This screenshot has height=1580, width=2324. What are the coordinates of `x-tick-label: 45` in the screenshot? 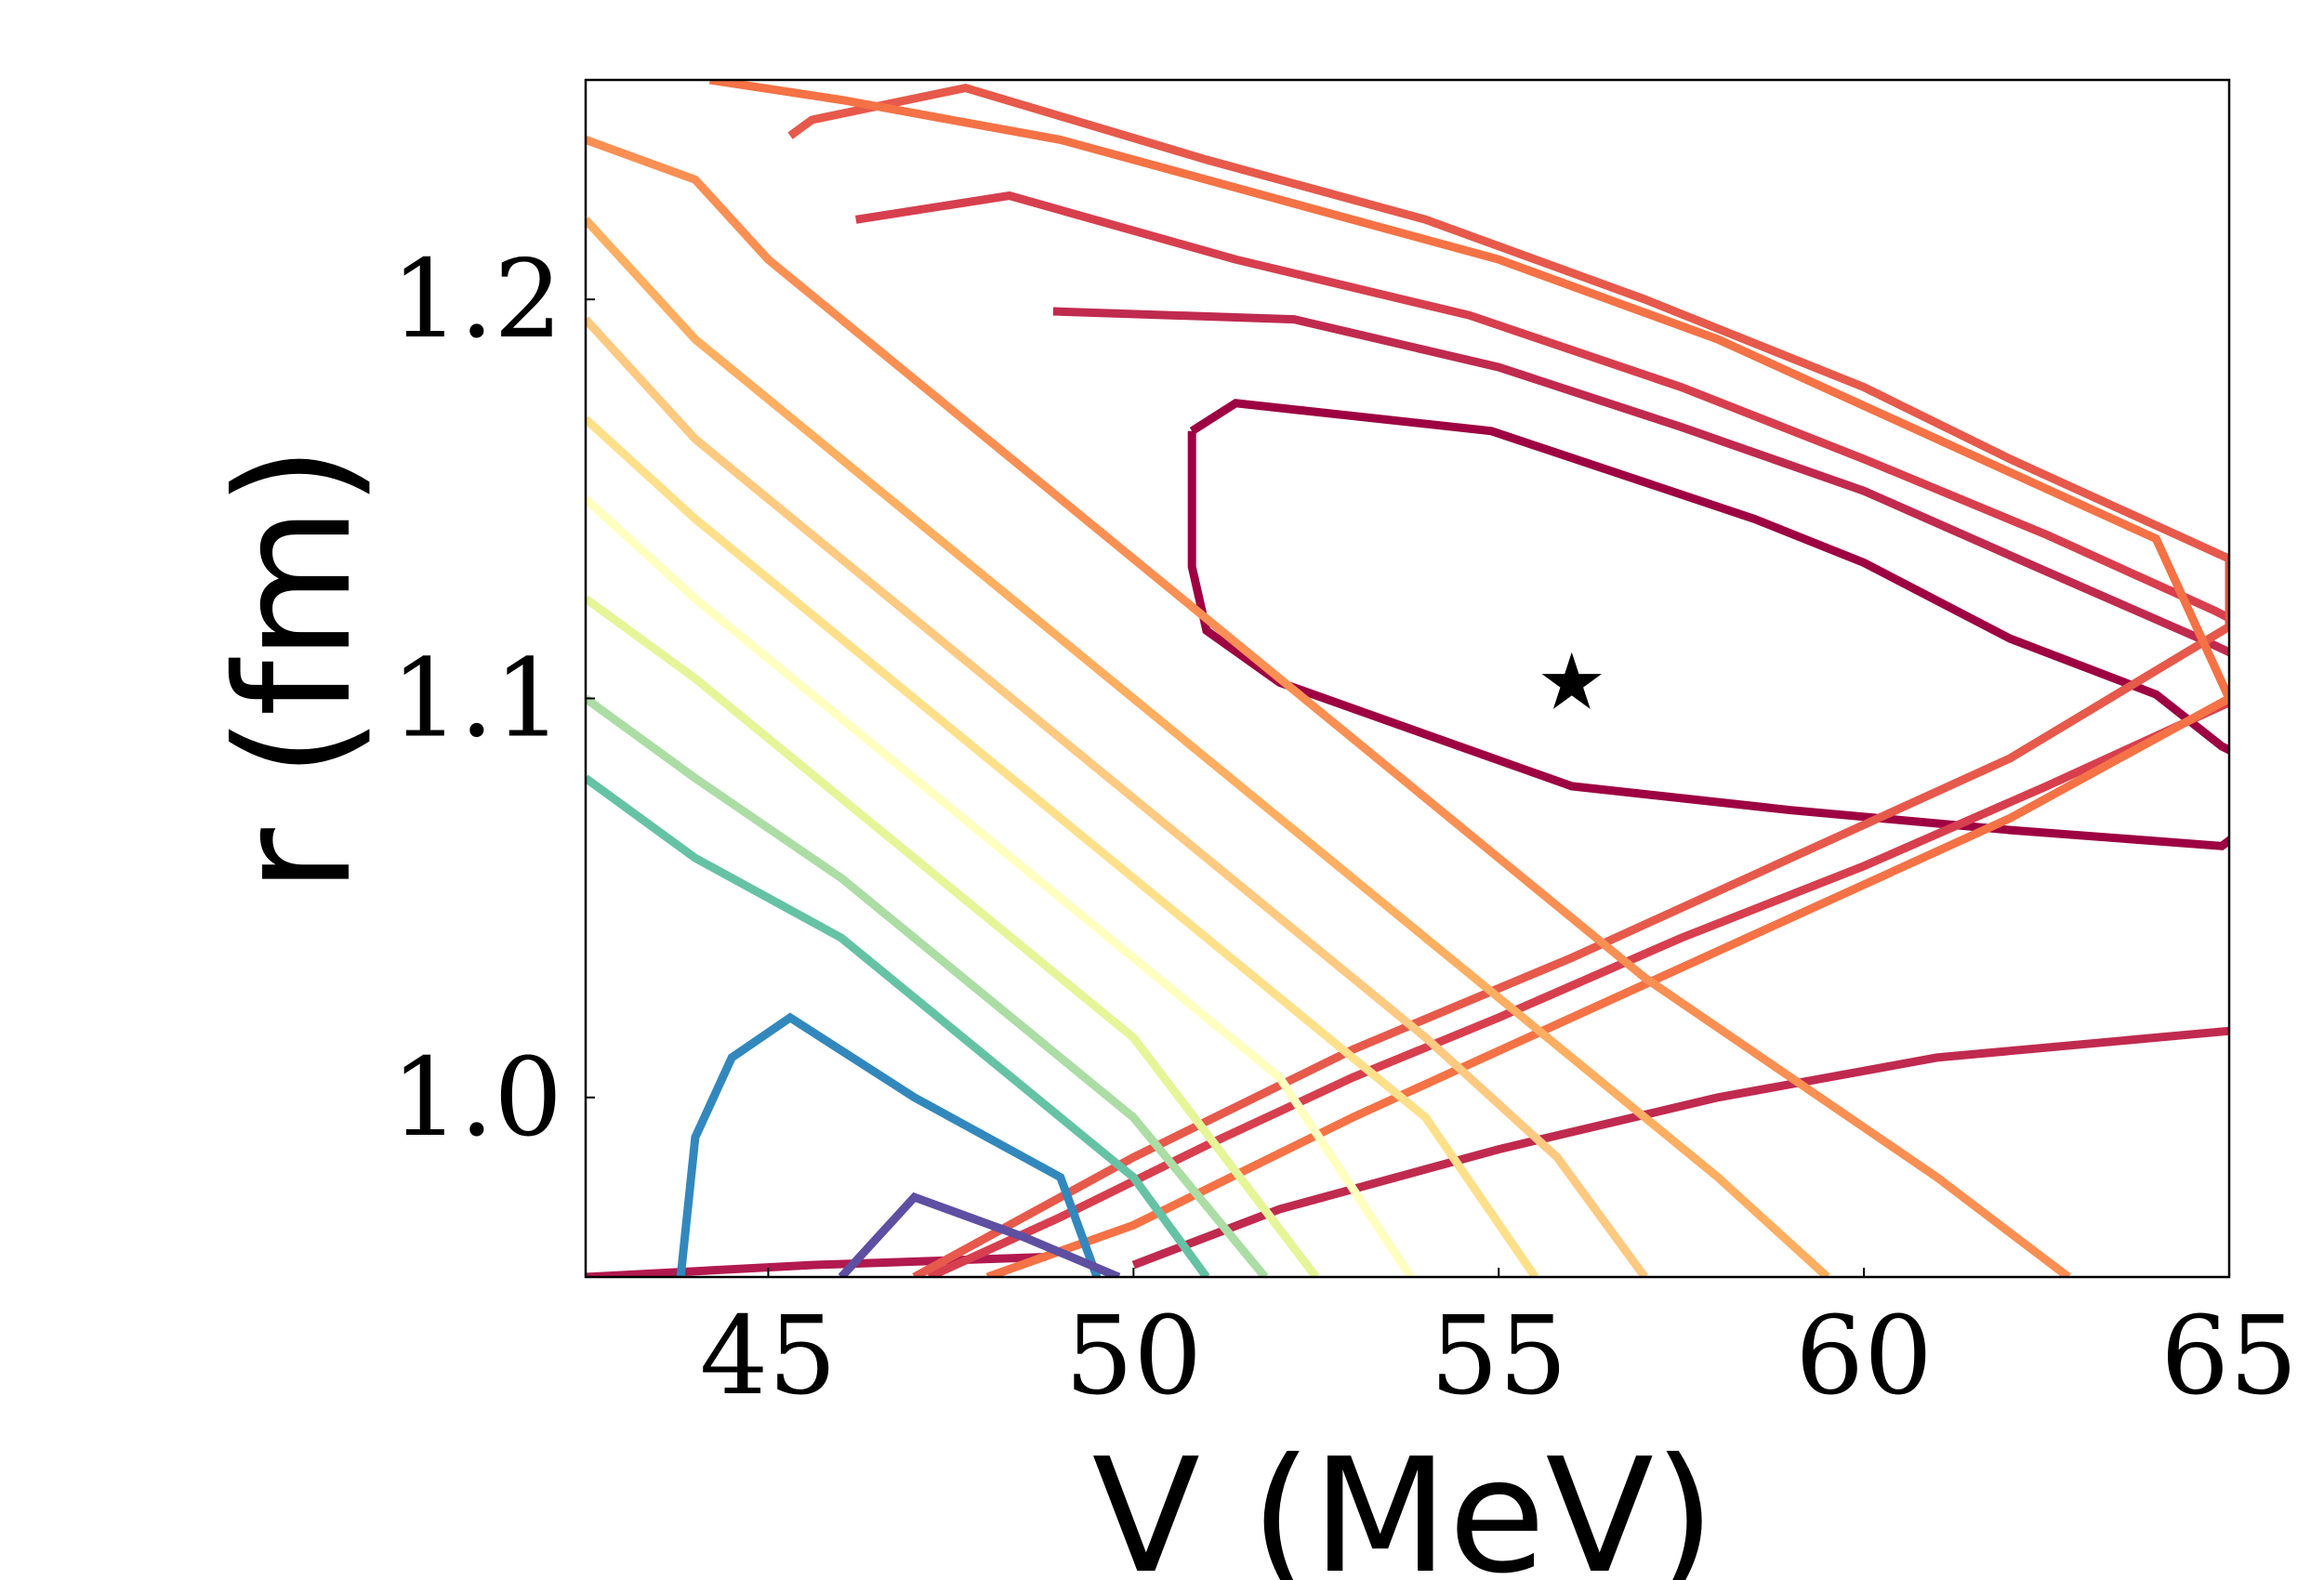 It's located at (769, 1356).